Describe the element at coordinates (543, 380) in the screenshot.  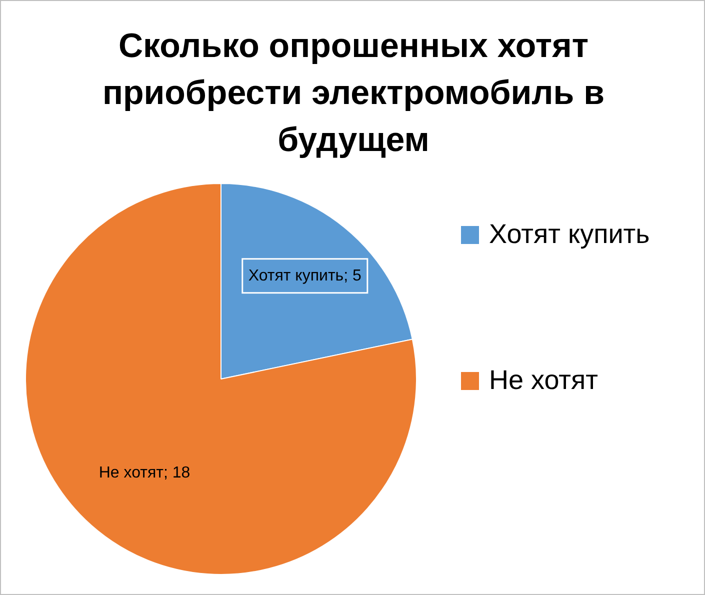
I see `legend-label: Не хотят` at that location.